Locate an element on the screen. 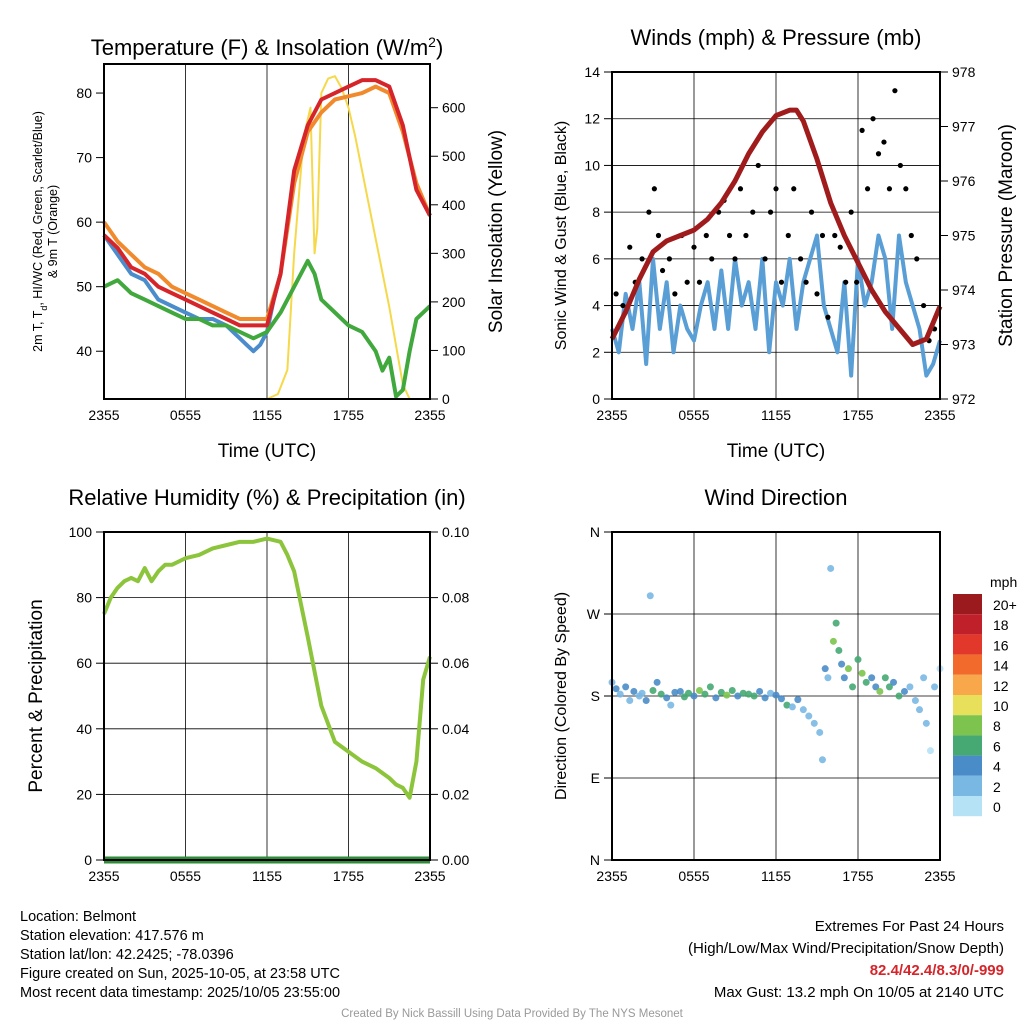 This screenshot has height=1024, width=1024. chart-title: Wind Direction is located at coordinates (775, 497).